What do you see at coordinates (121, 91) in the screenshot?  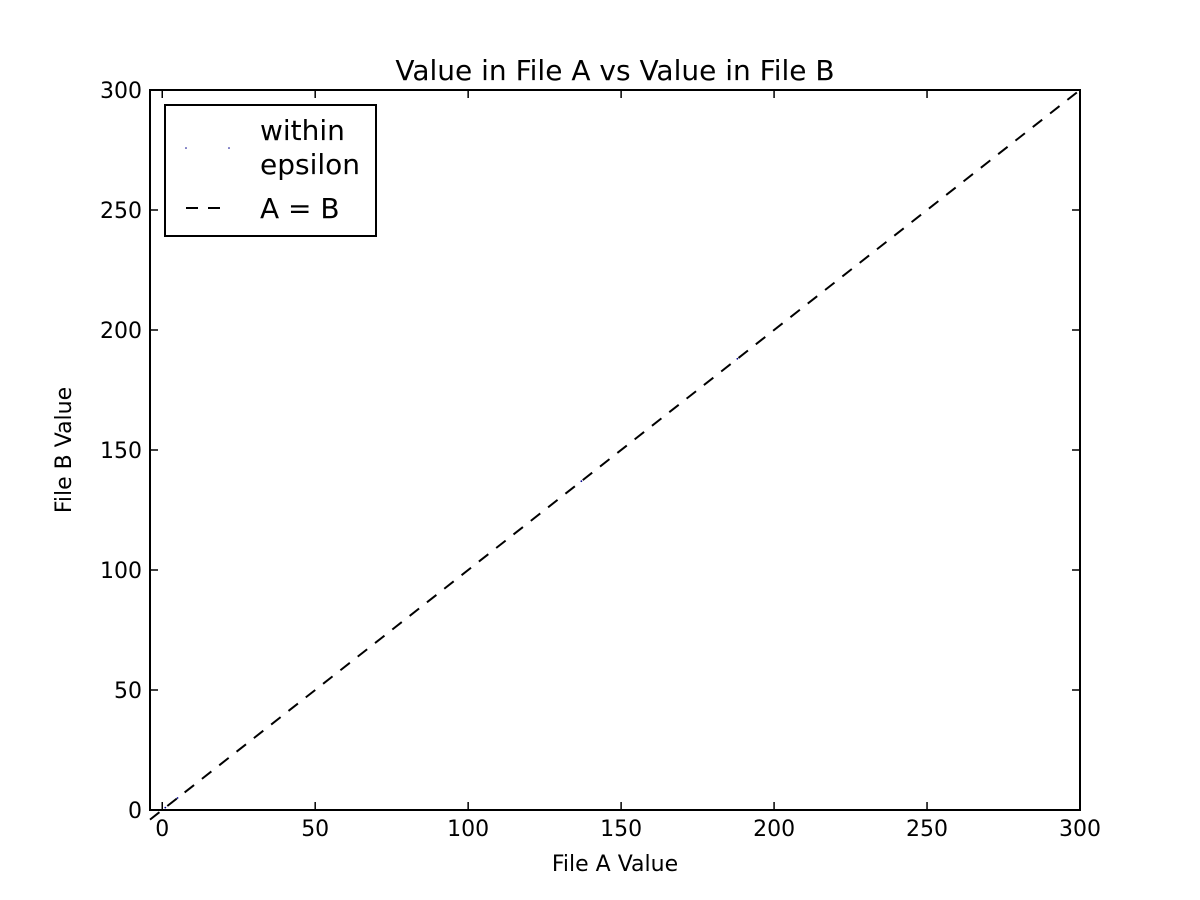 I see `y-tick-label: 300` at bounding box center [121, 91].